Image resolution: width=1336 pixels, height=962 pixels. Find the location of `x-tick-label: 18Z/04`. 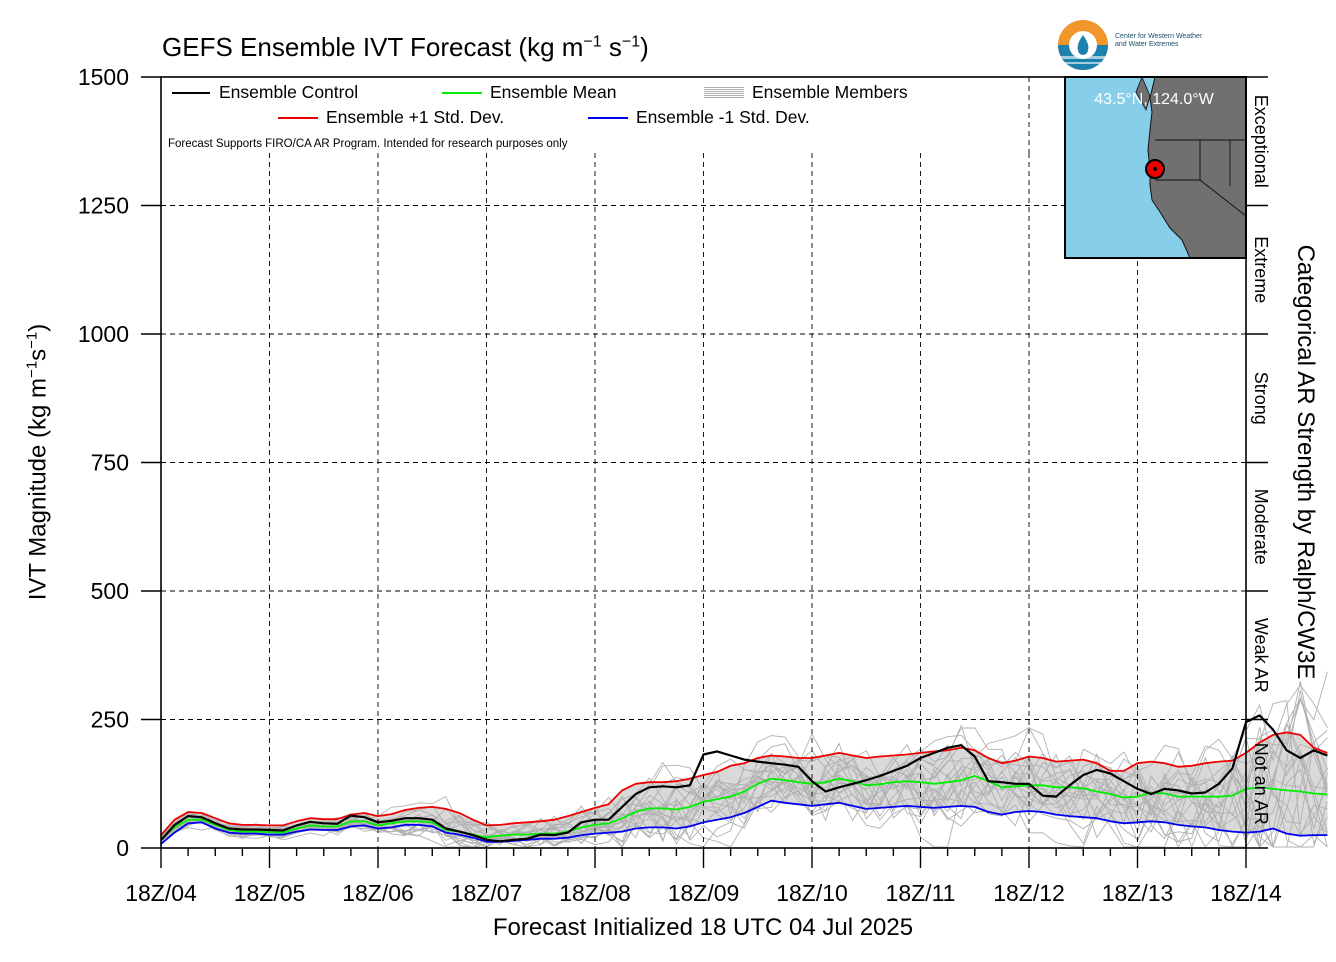

x-tick-label: 18Z/04 is located at coordinates (161, 893).